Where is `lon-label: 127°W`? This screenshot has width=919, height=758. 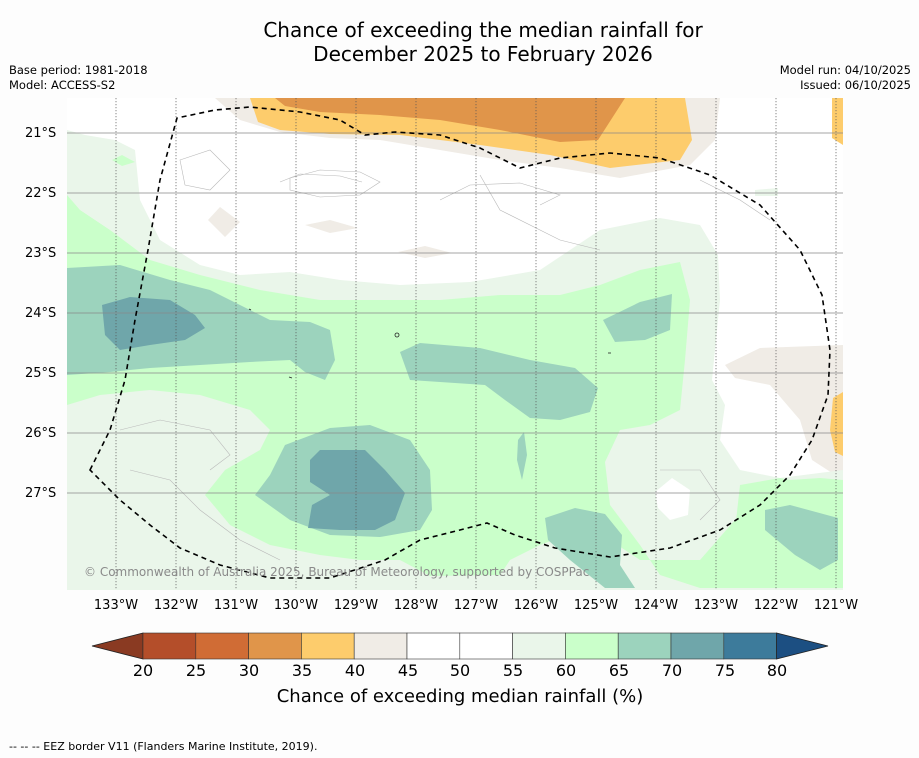 lon-label: 127°W is located at coordinates (476, 605).